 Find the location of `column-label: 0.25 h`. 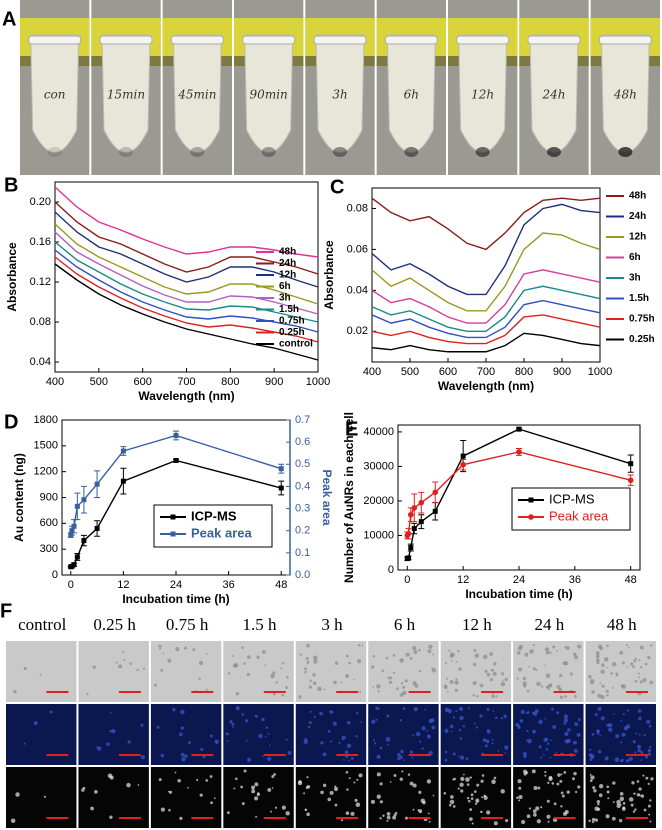

column-label: 0.25 h is located at coordinates (114, 624).